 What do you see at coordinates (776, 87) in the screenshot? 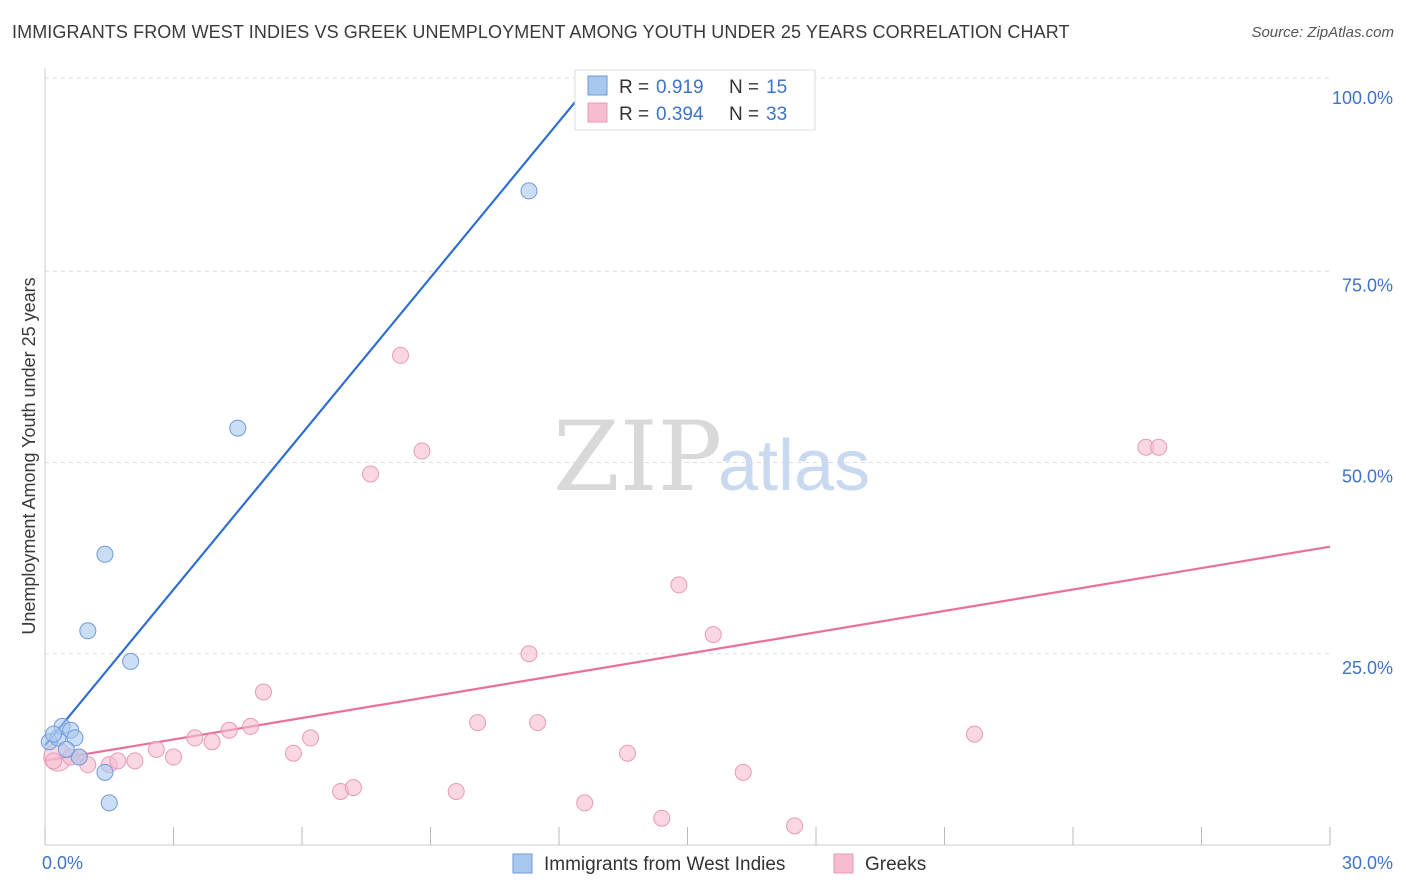
I see `n-value: 15` at bounding box center [776, 87].